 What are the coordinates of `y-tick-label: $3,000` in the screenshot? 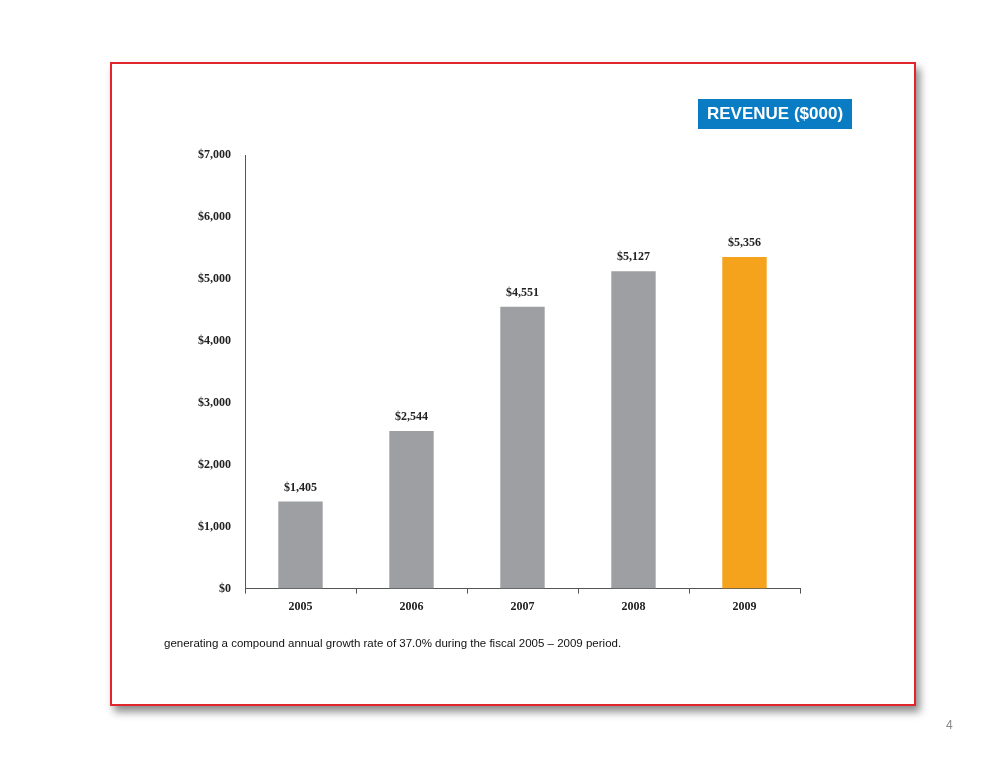 It's located at (214, 401).